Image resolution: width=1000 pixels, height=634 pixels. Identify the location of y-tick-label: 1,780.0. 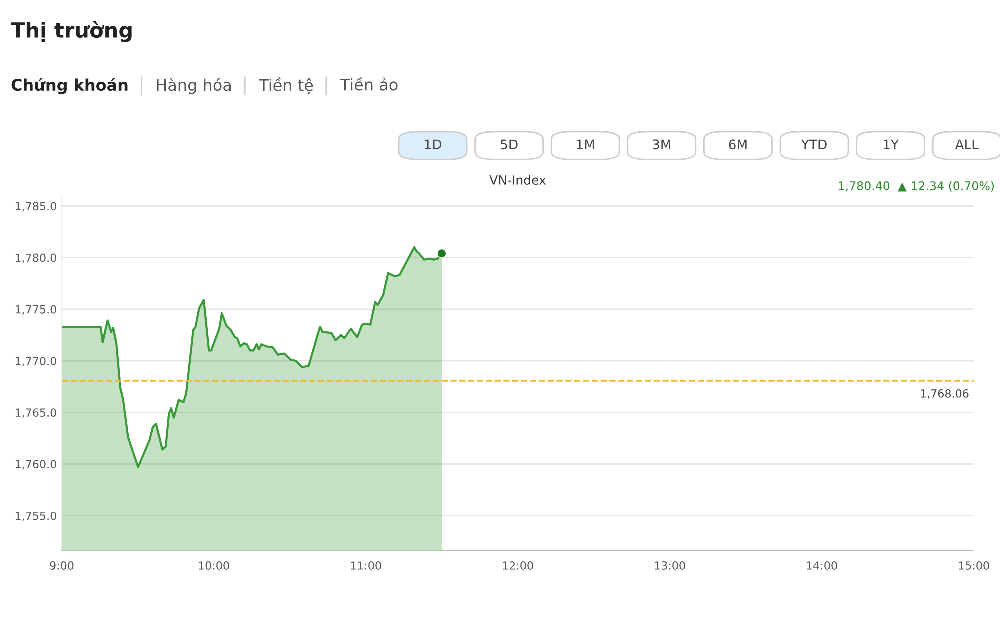
(36, 259).